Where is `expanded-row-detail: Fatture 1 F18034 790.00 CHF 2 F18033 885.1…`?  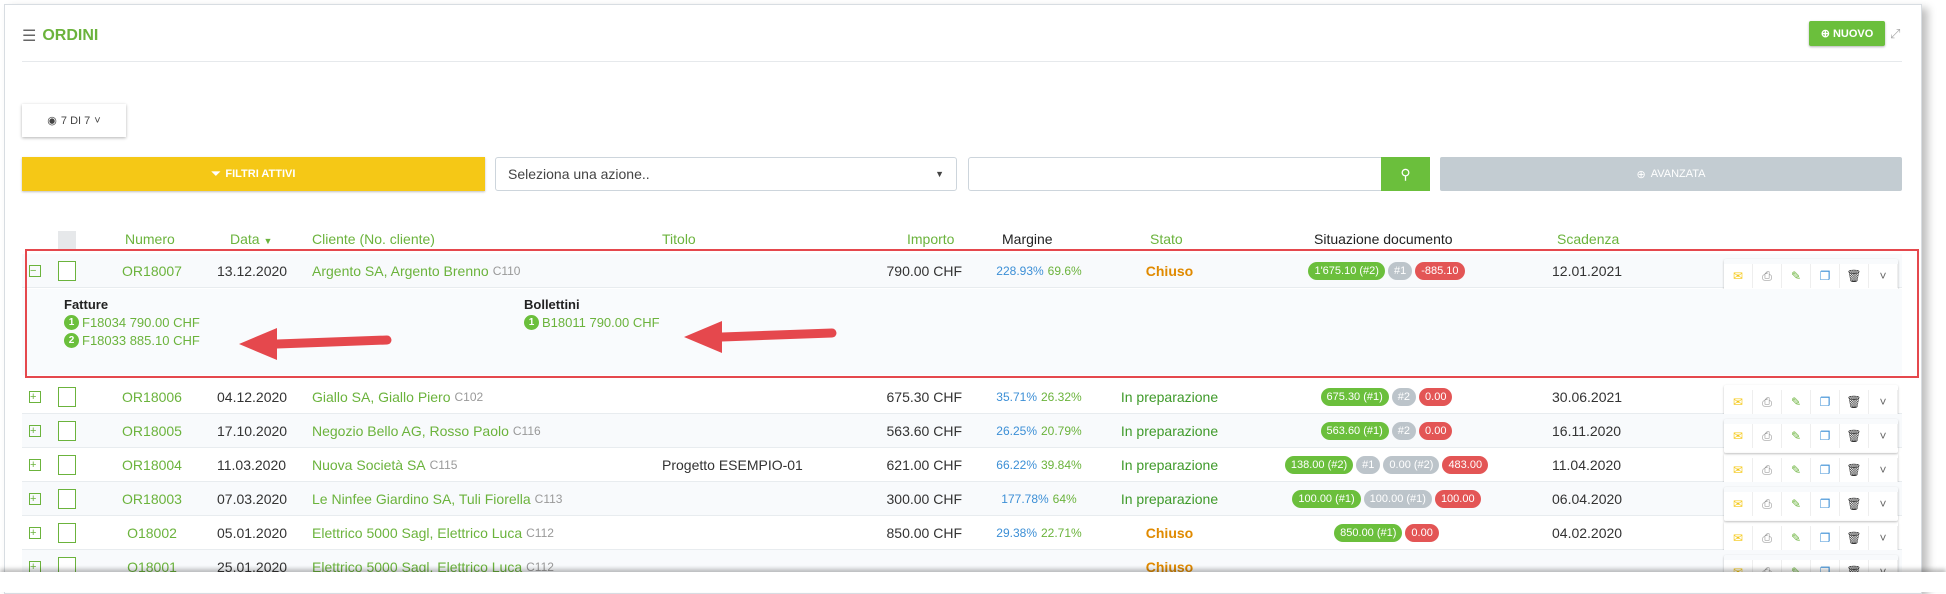
expanded-row-detail: Fatture 1 F18034 790.00 CHF 2 F18033 885.1… is located at coordinates (962, 332).